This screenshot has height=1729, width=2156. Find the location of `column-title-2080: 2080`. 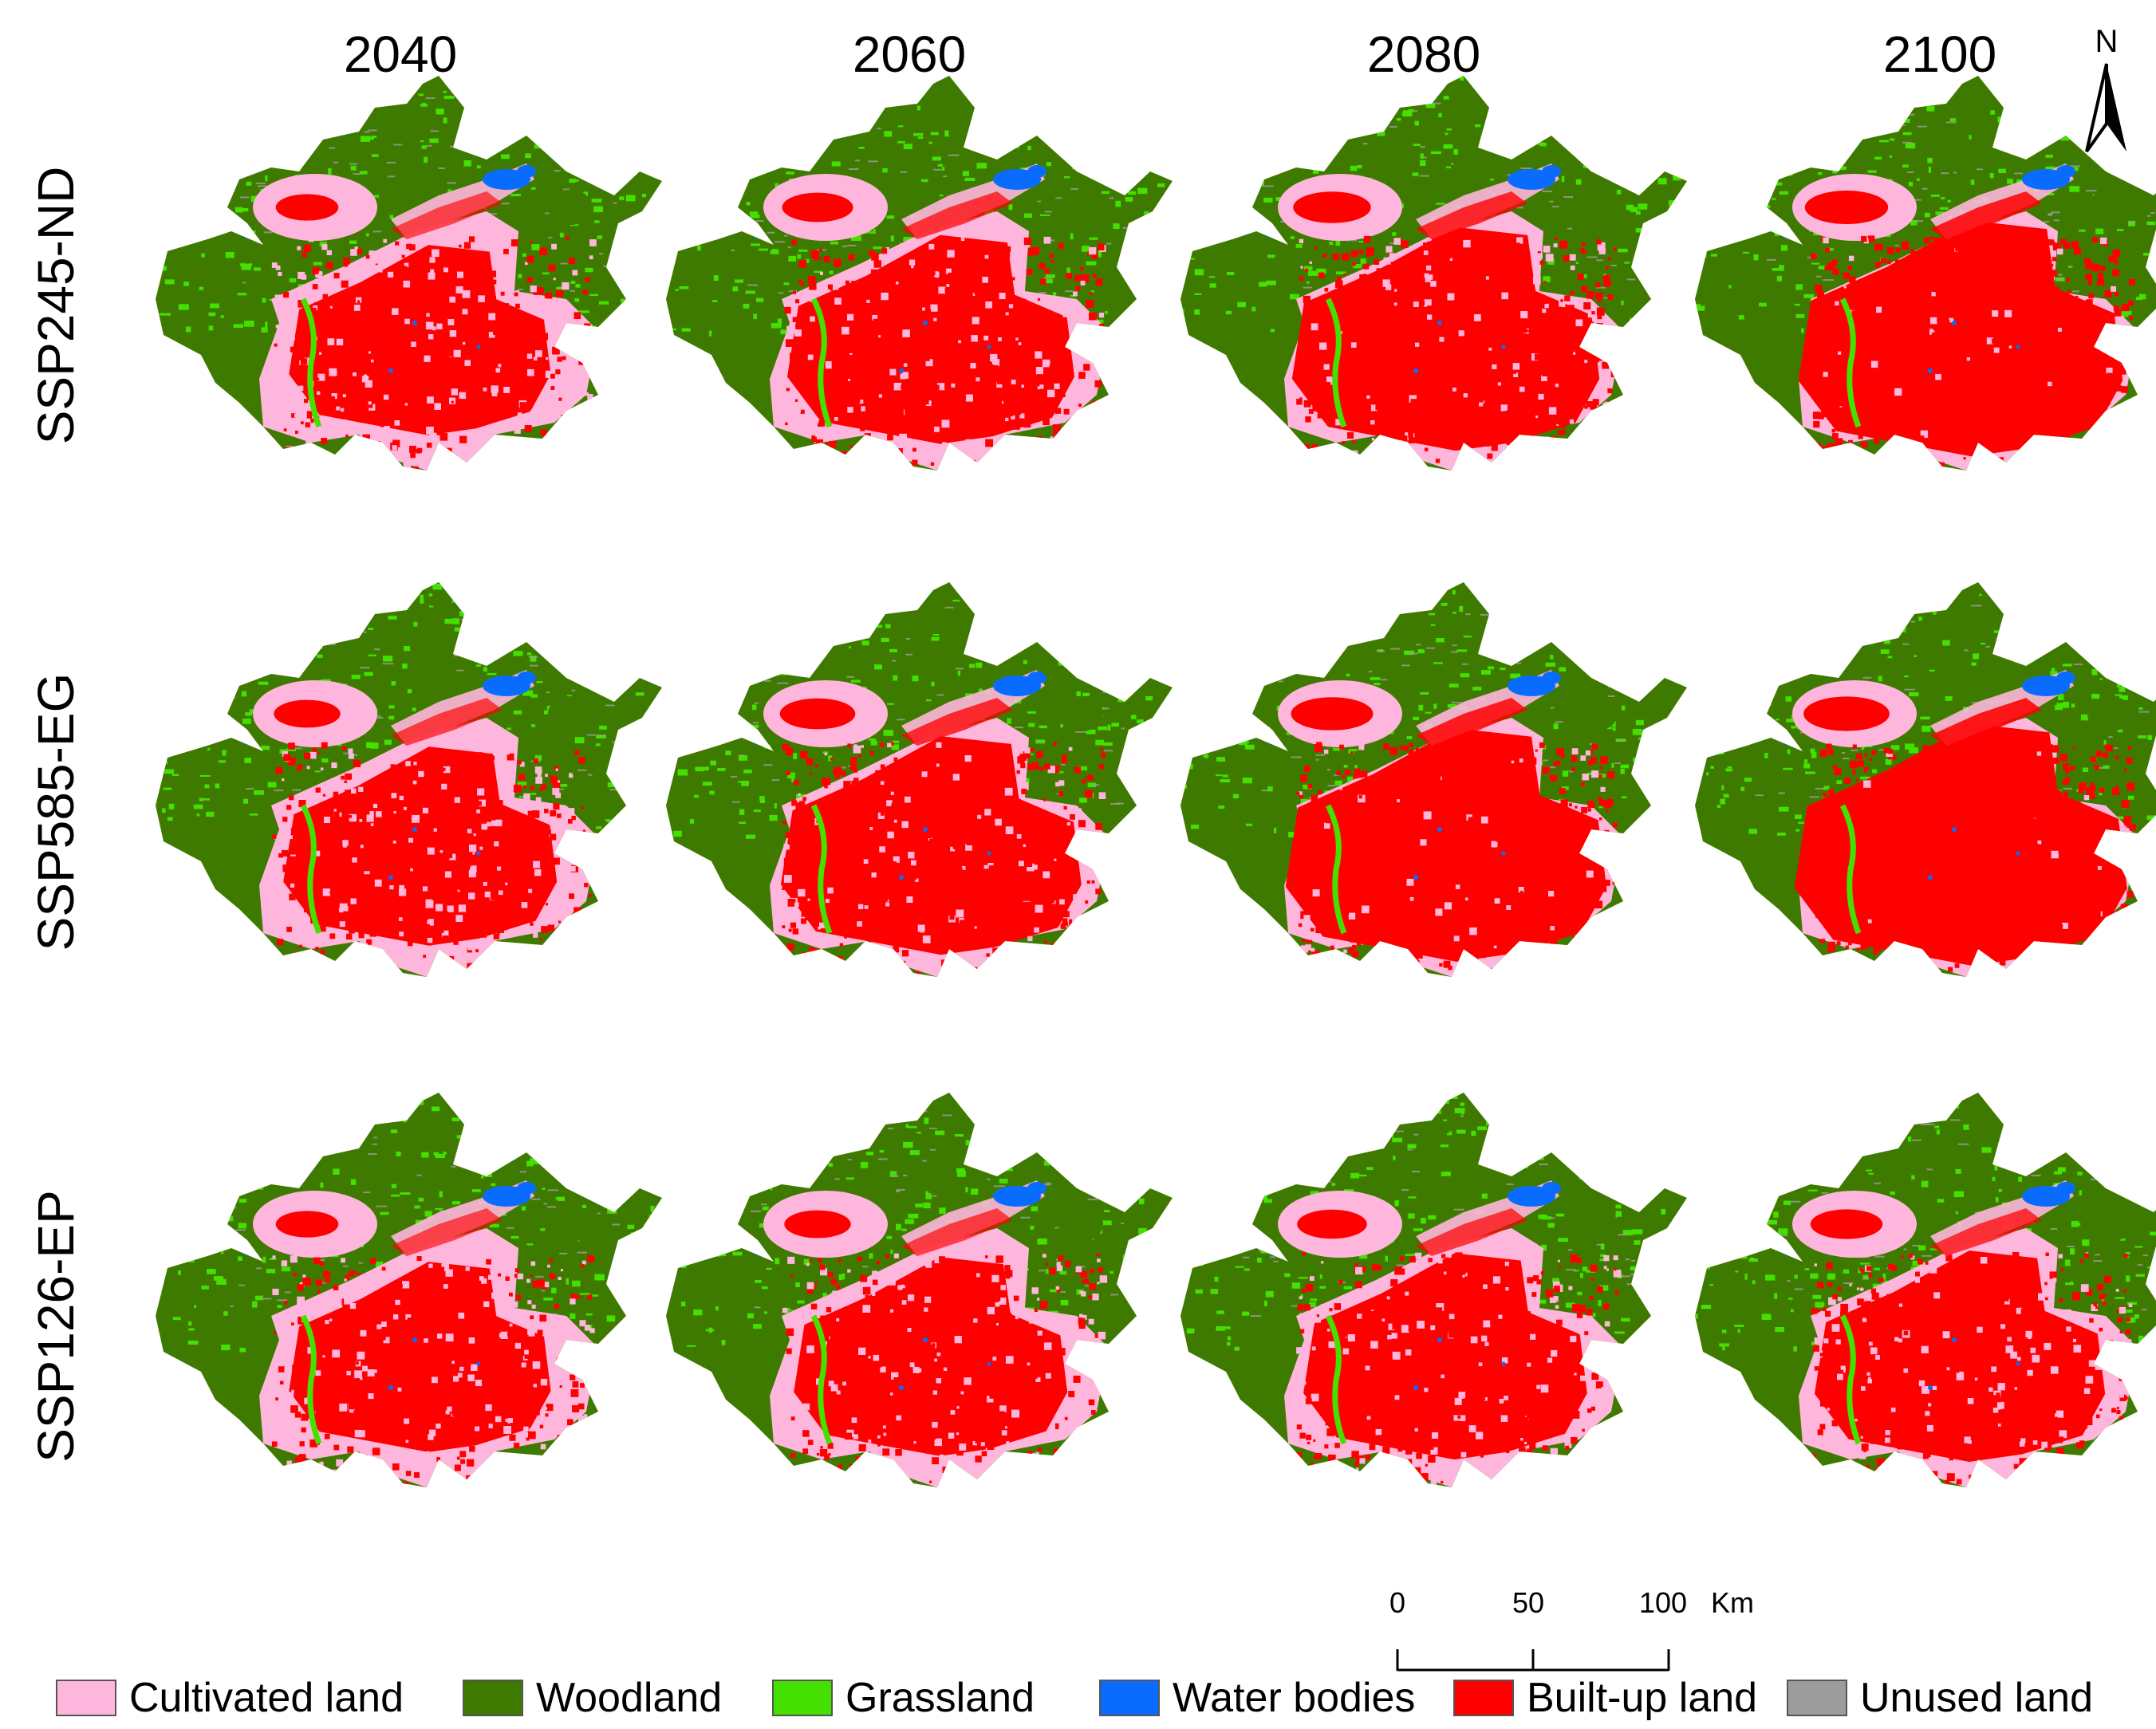

column-title-2080: 2080 is located at coordinates (1424, 55).